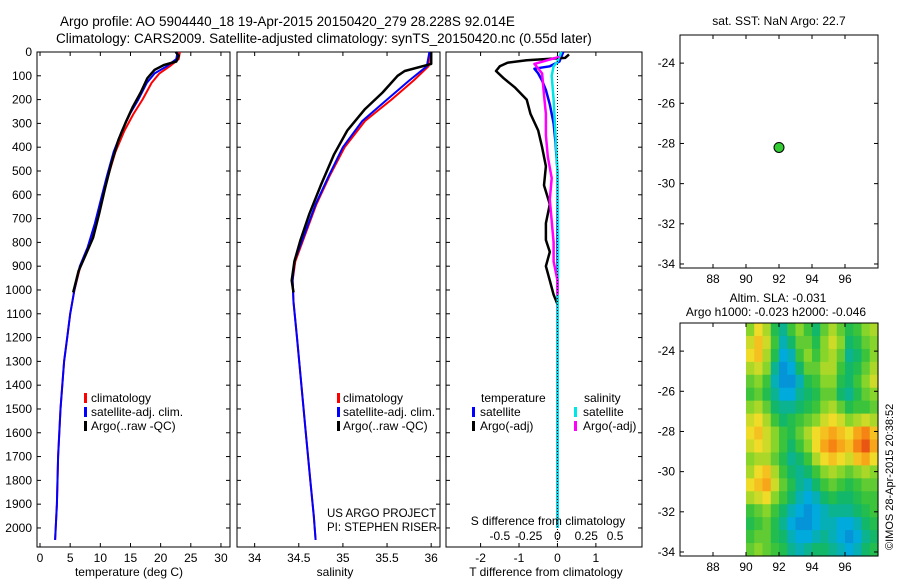  What do you see at coordinates (546, 572) in the screenshot?
I see `x-axis-label: T difference from climatology` at bounding box center [546, 572].